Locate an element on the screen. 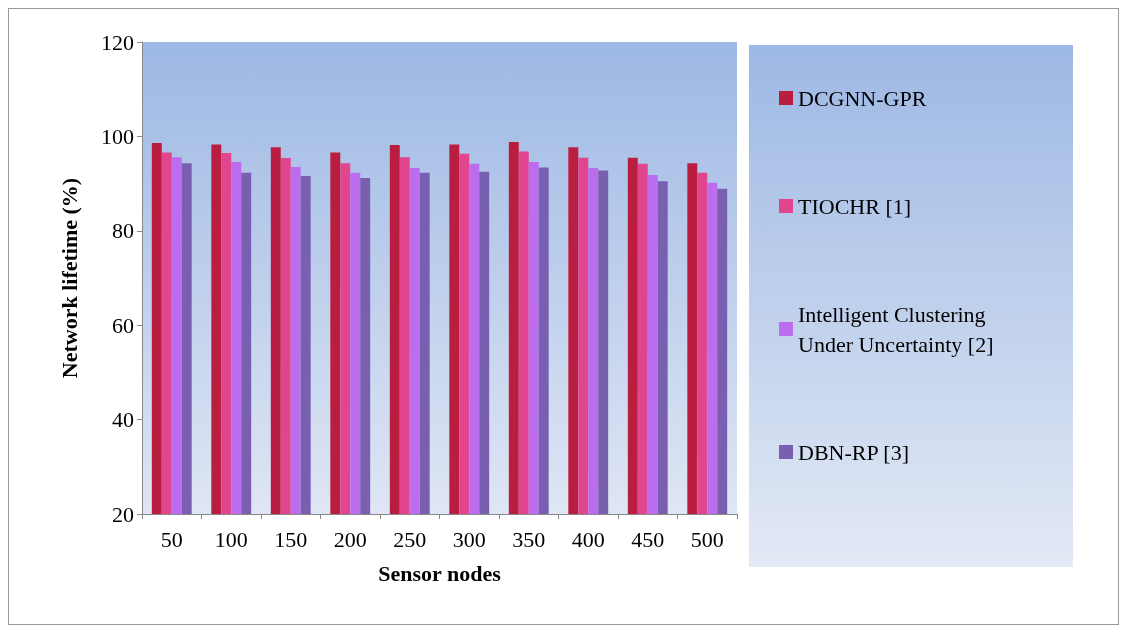  y-tick-label: 80 is located at coordinates (123, 231).